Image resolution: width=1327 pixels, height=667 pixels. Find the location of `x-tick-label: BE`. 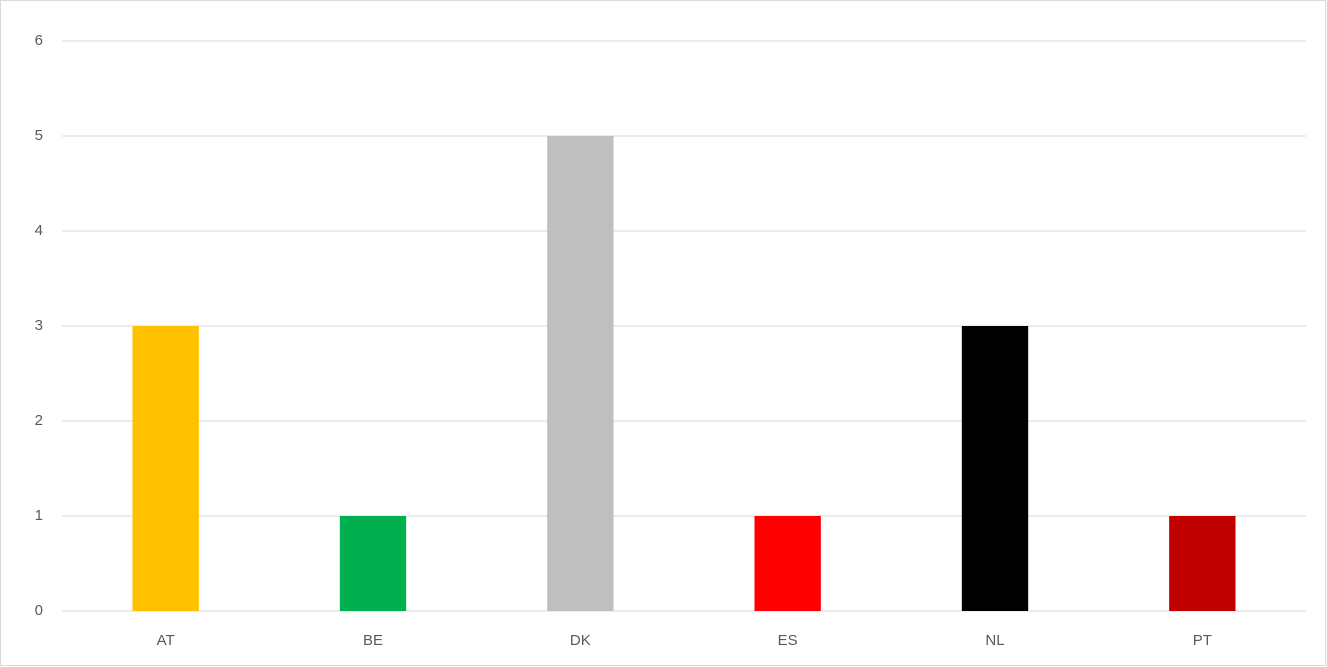

x-tick-label: BE is located at coordinates (373, 640).